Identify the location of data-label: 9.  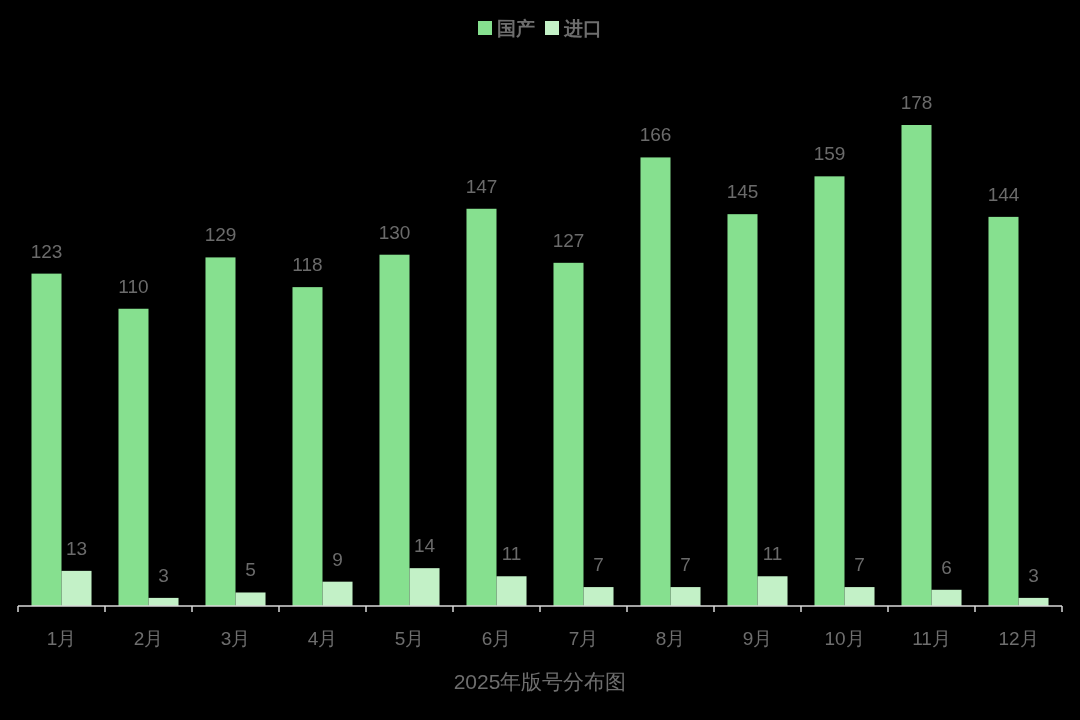
(337, 559).